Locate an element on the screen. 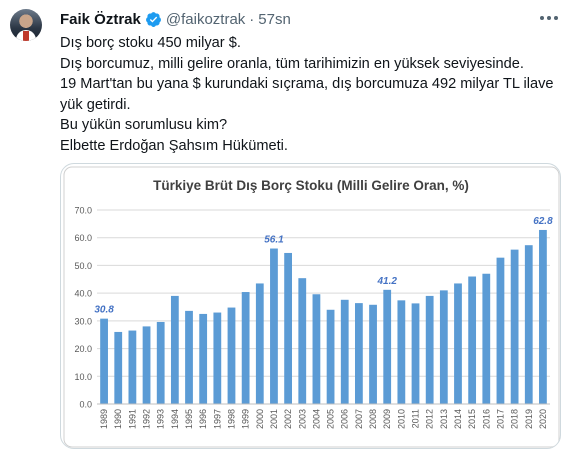 Image resolution: width=572 pixels, height=453 pixels. y-tick-label: 30.0 is located at coordinates (83, 321).